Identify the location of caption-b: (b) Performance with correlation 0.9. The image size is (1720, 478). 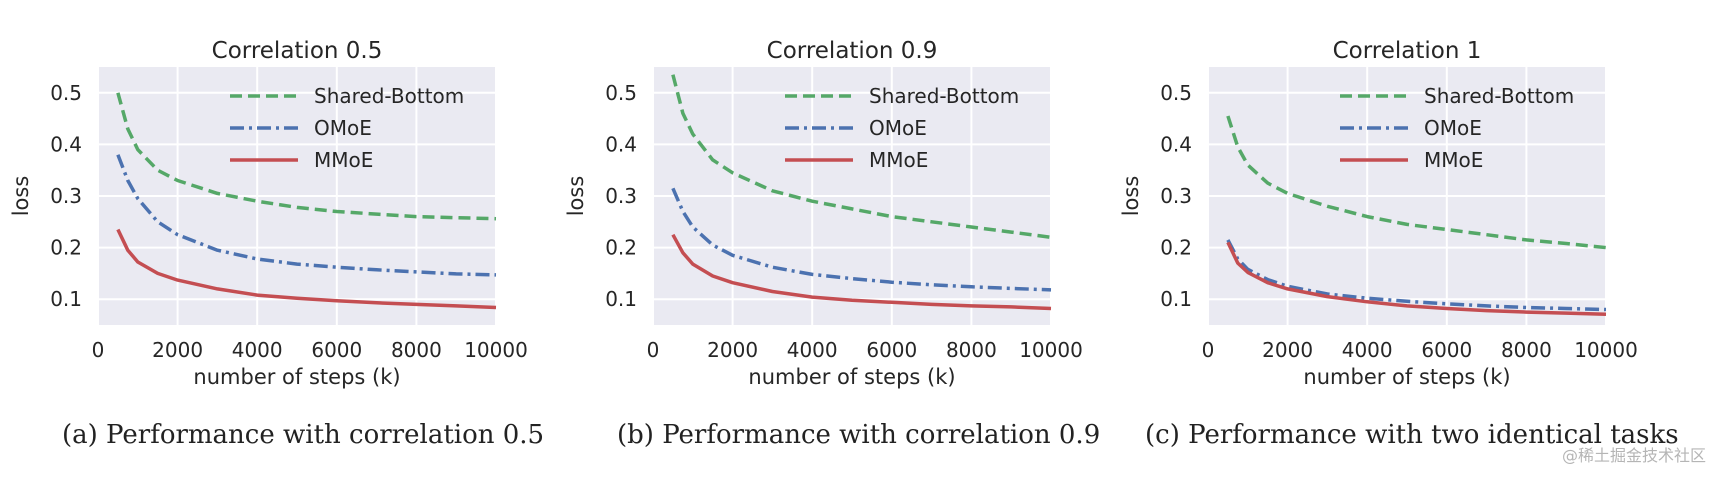
(859, 435).